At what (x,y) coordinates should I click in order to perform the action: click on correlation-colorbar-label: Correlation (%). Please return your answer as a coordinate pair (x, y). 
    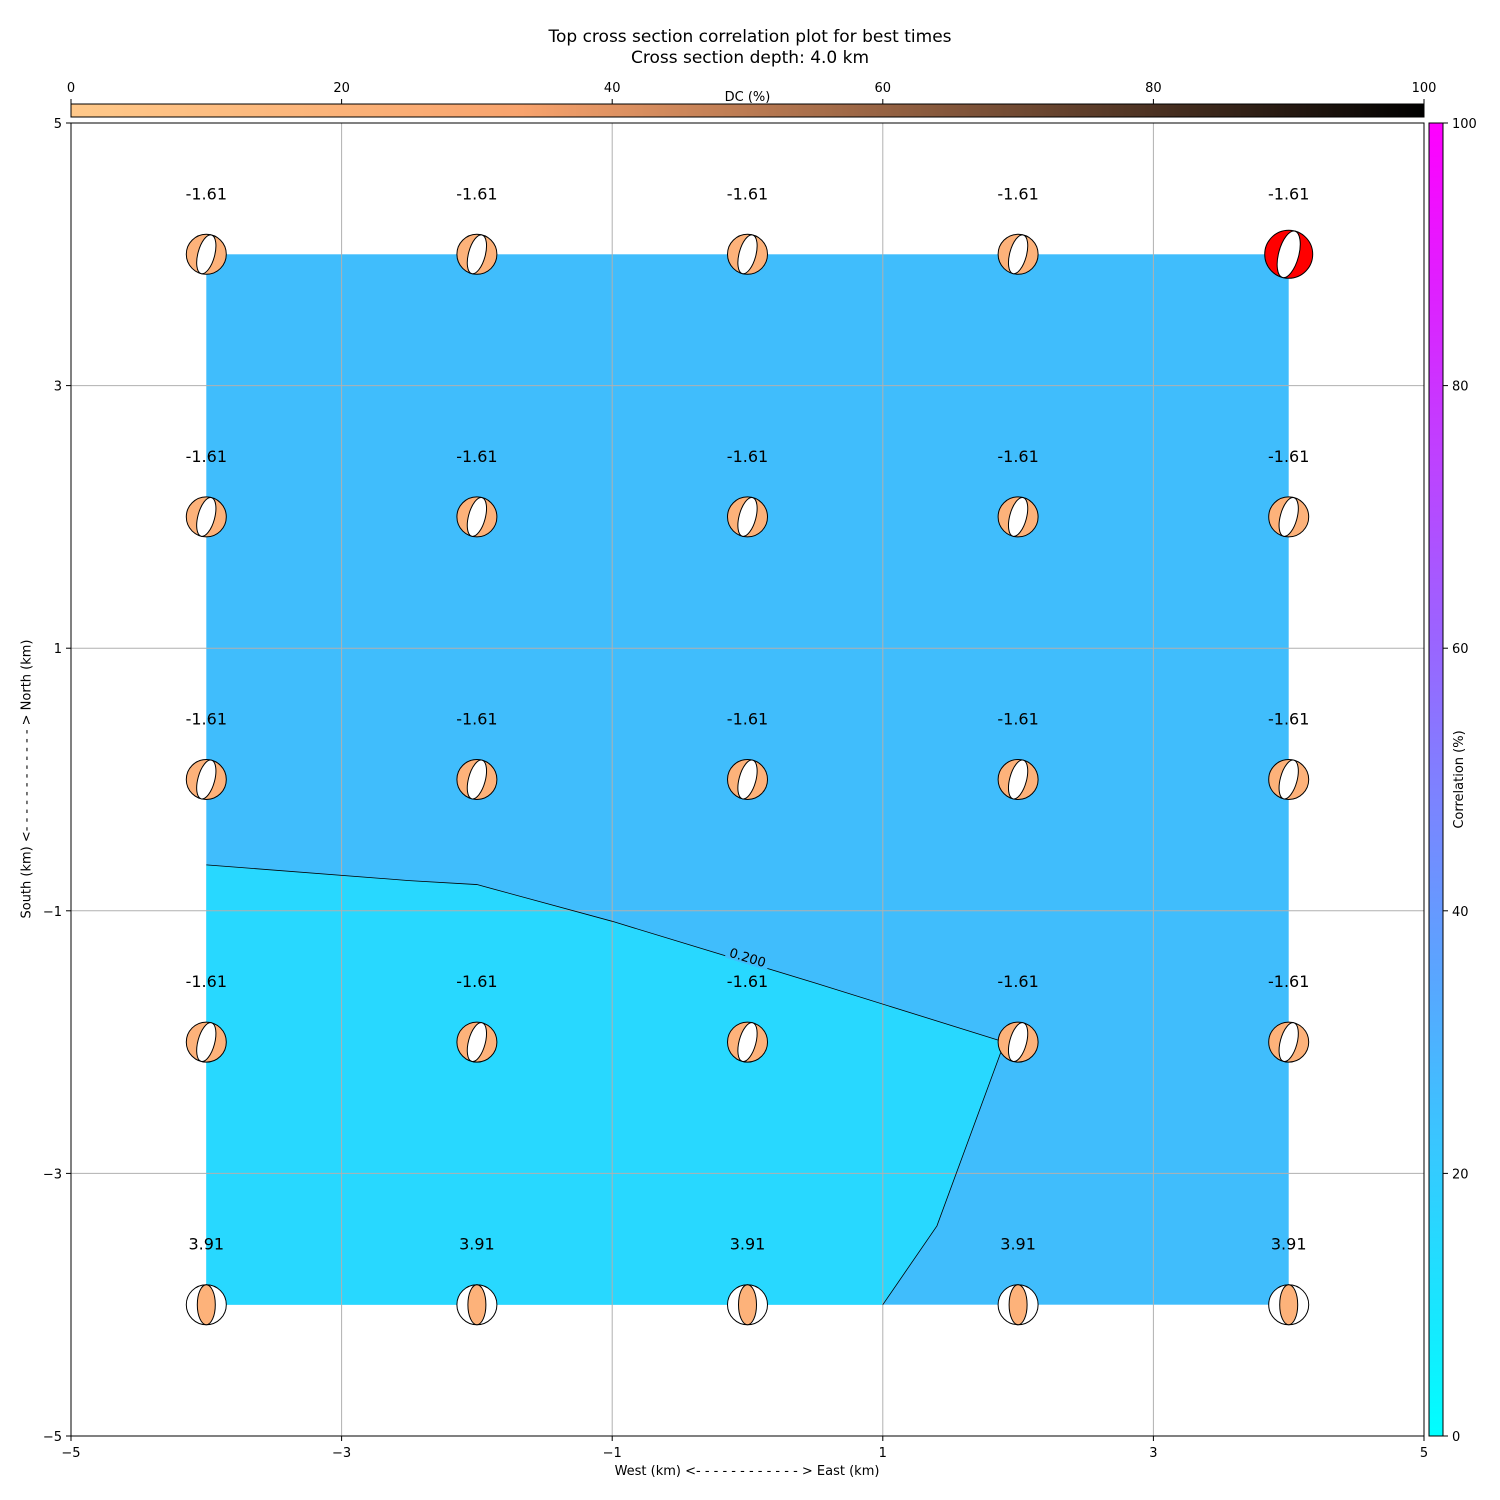
    Looking at the image, I should click on (1459, 779).